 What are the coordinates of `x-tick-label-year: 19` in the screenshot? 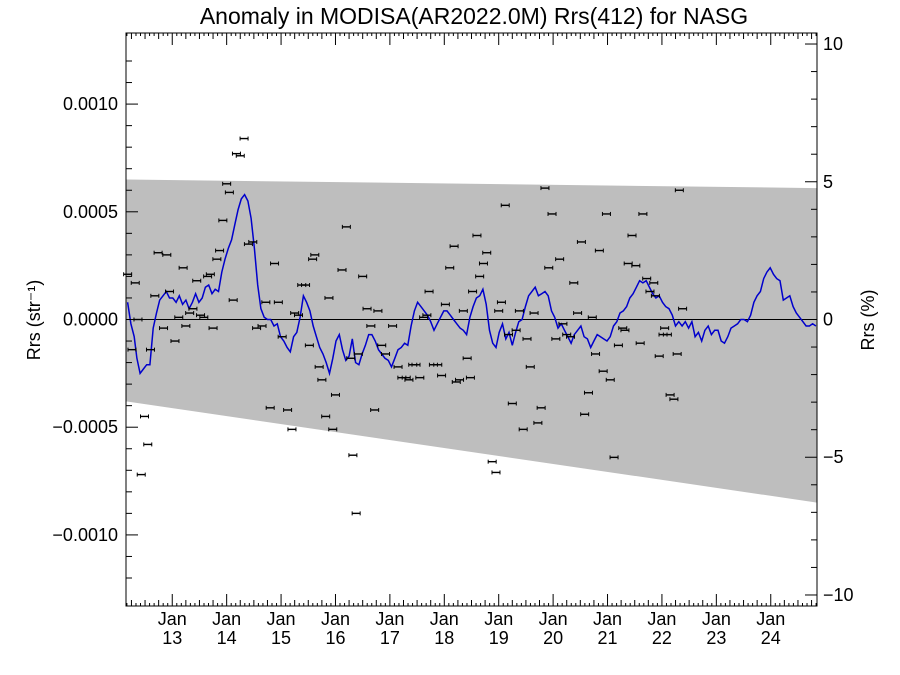 It's located at (499, 638).